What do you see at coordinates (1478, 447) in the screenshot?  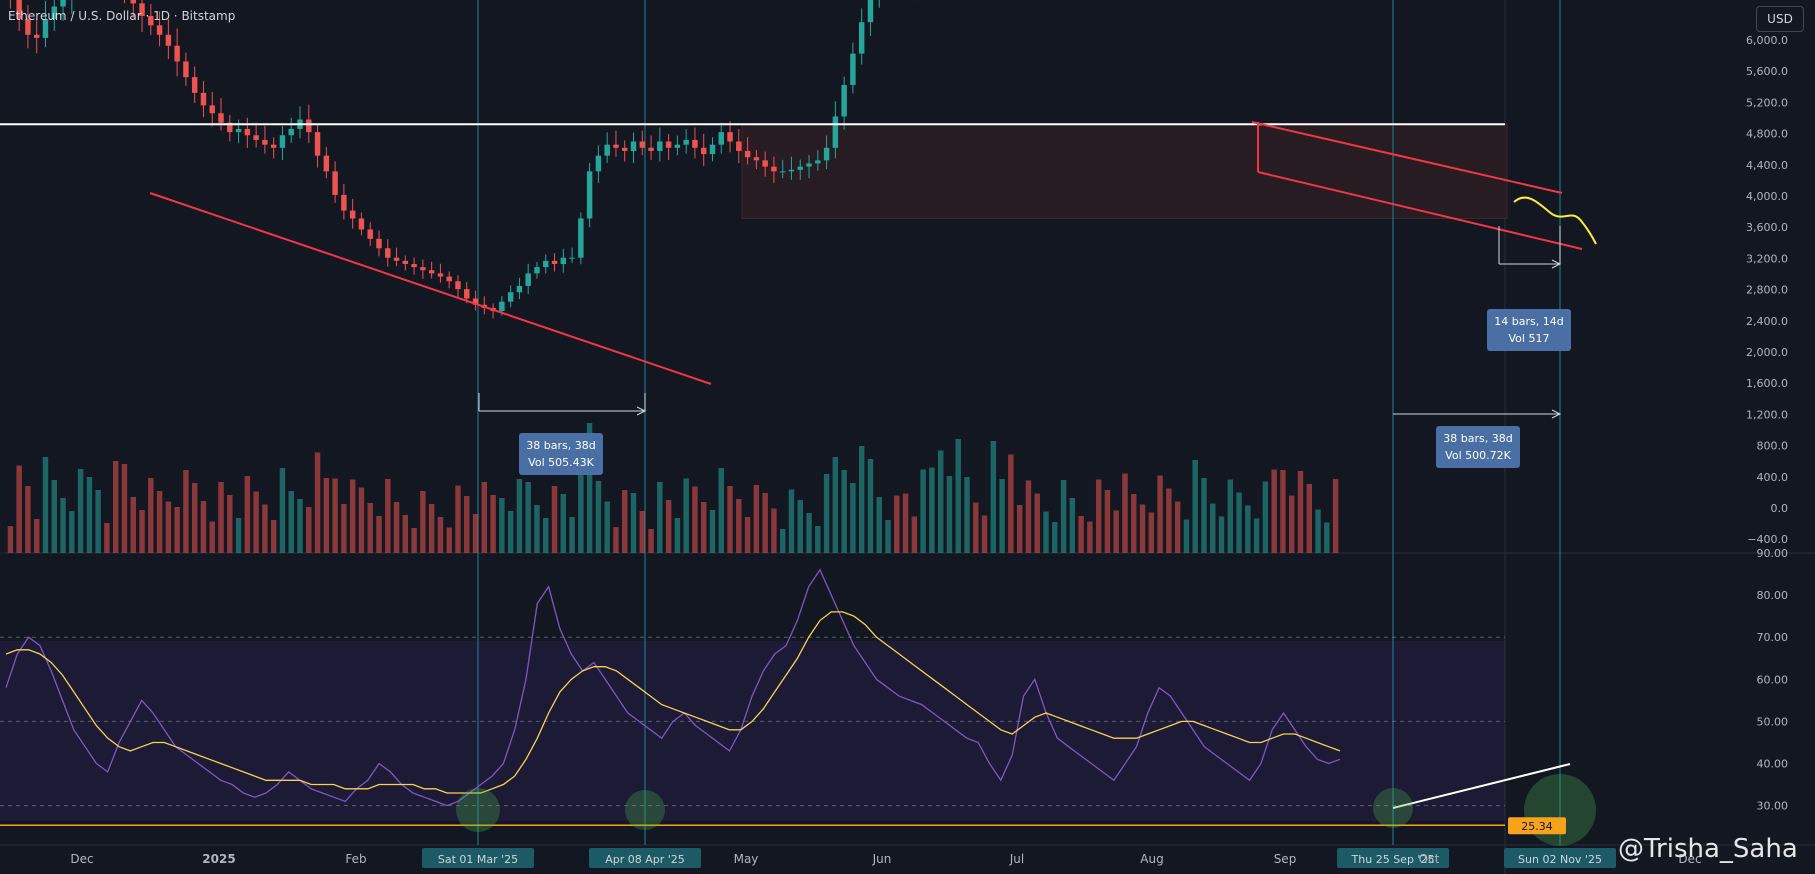 I see `measure-tool-3-box` at bounding box center [1478, 447].